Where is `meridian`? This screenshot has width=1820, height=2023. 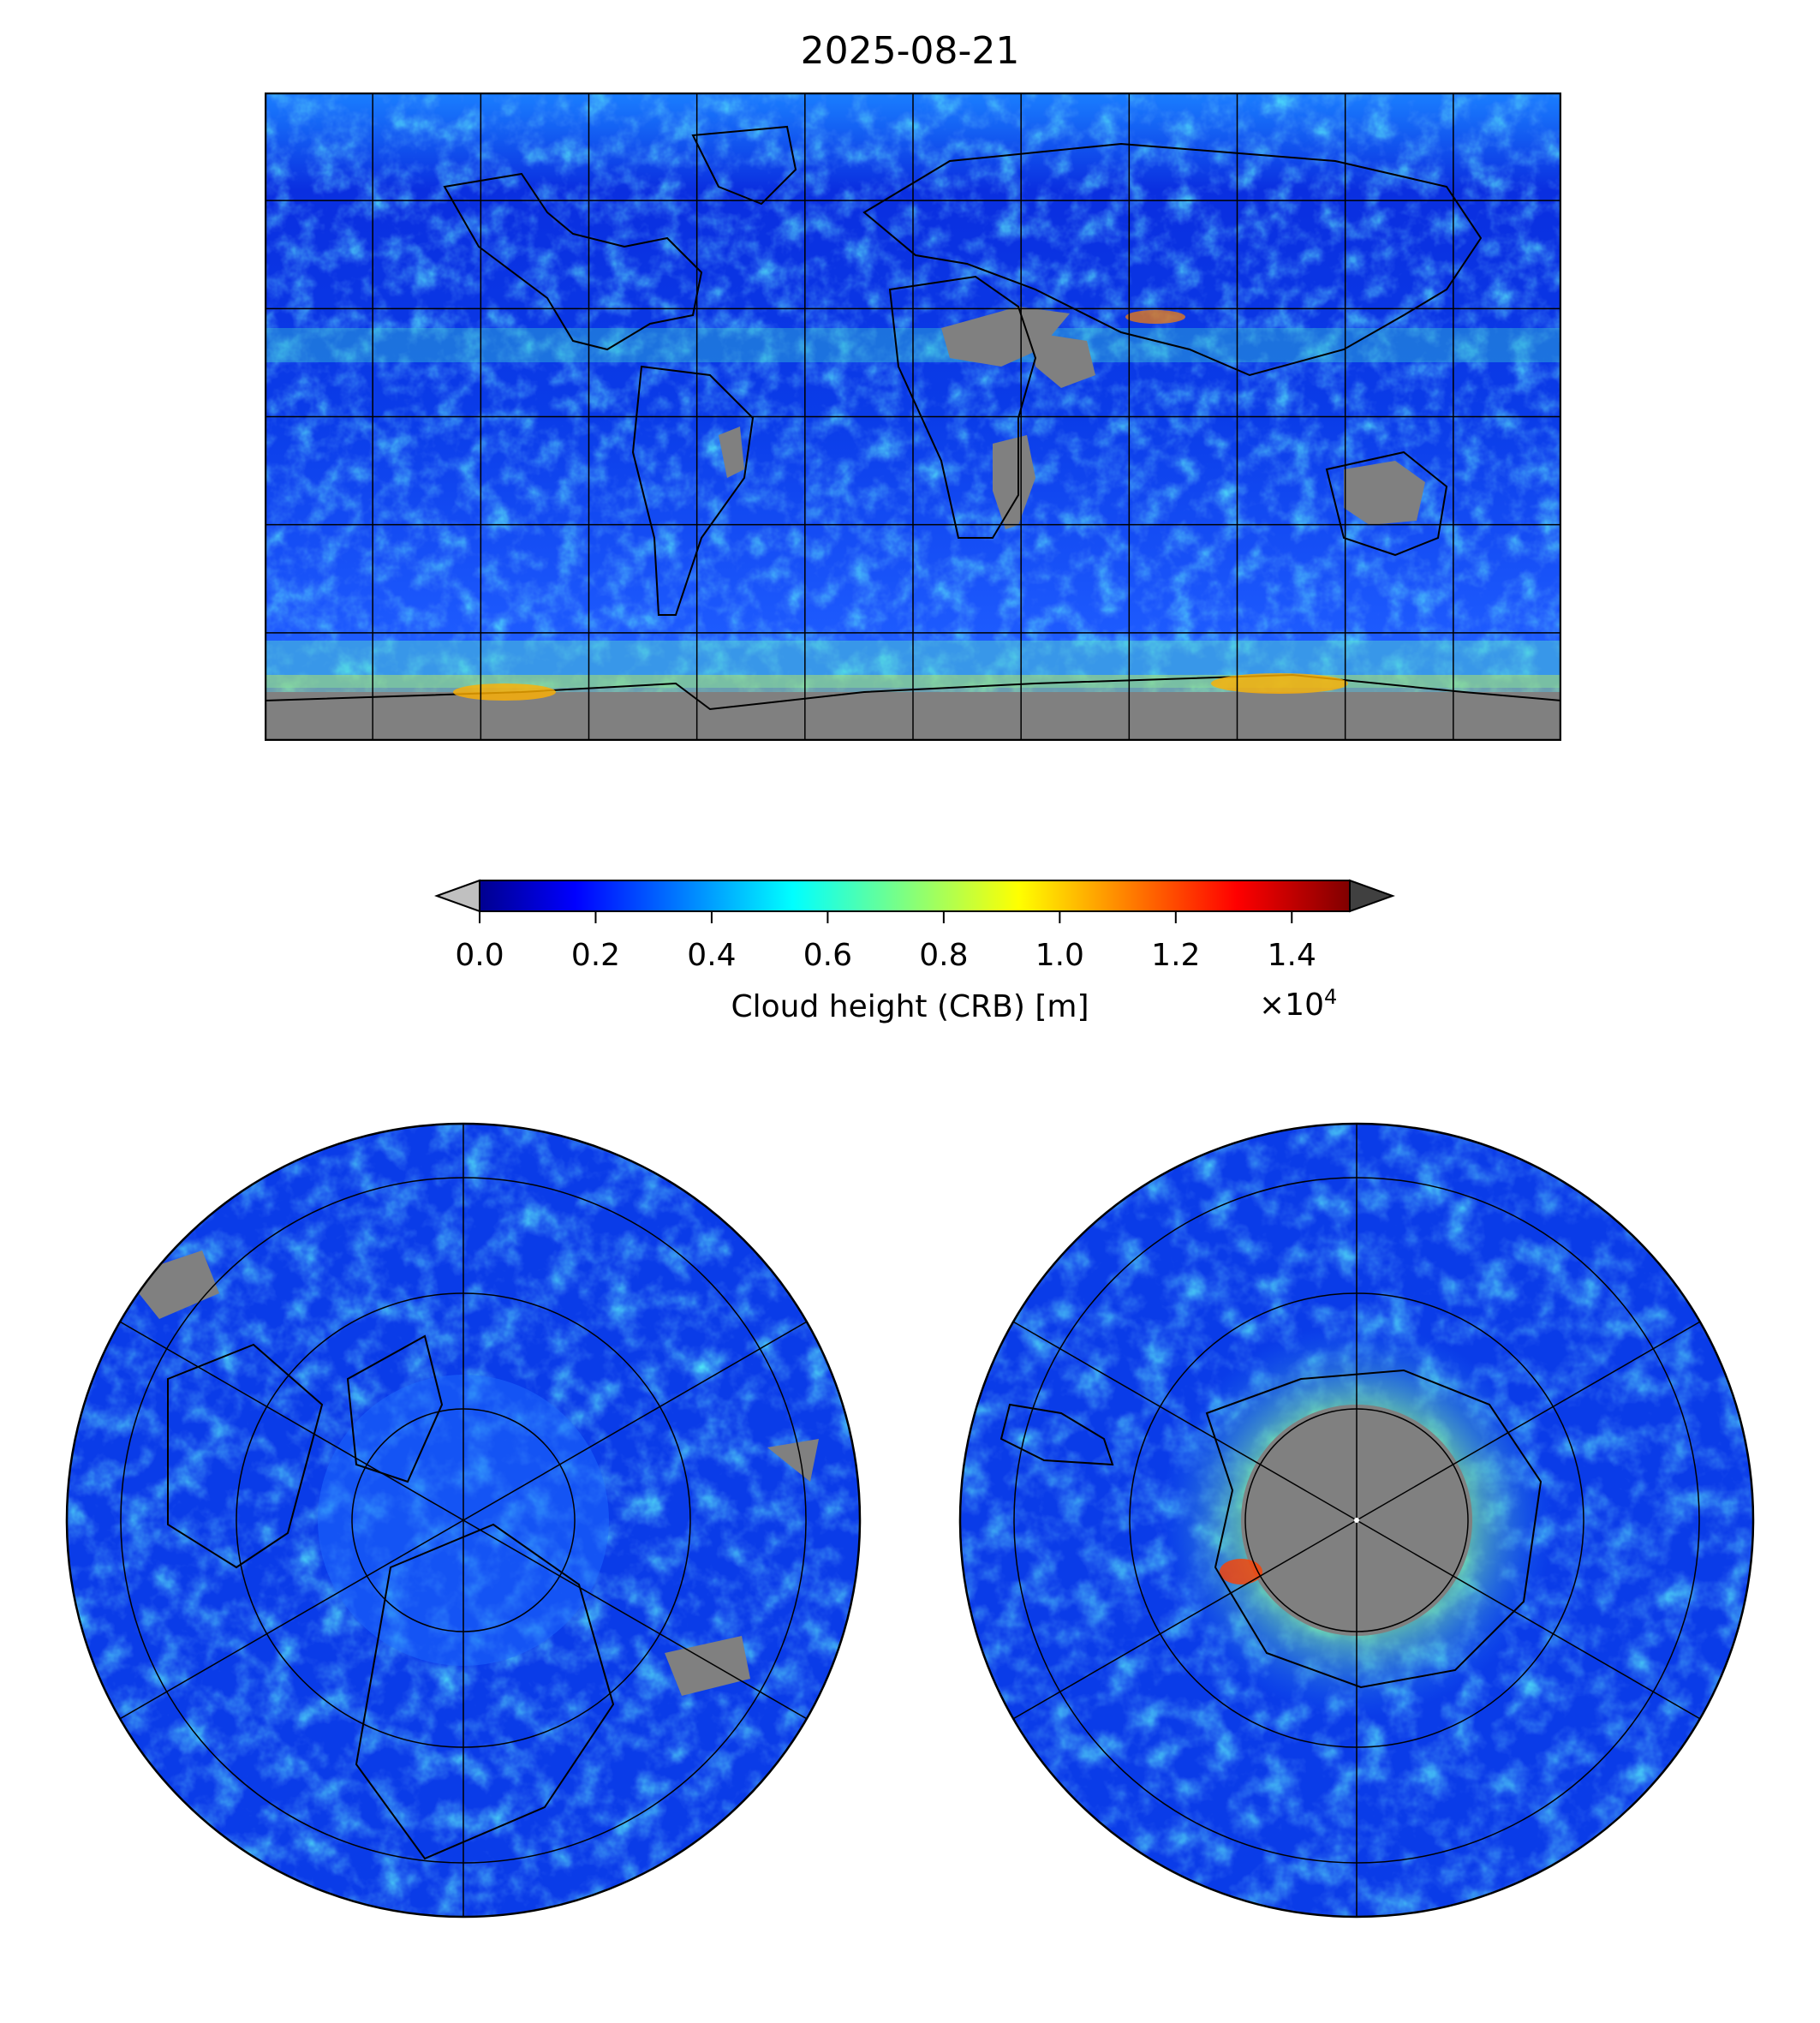
meridian is located at coordinates (463, 1520).